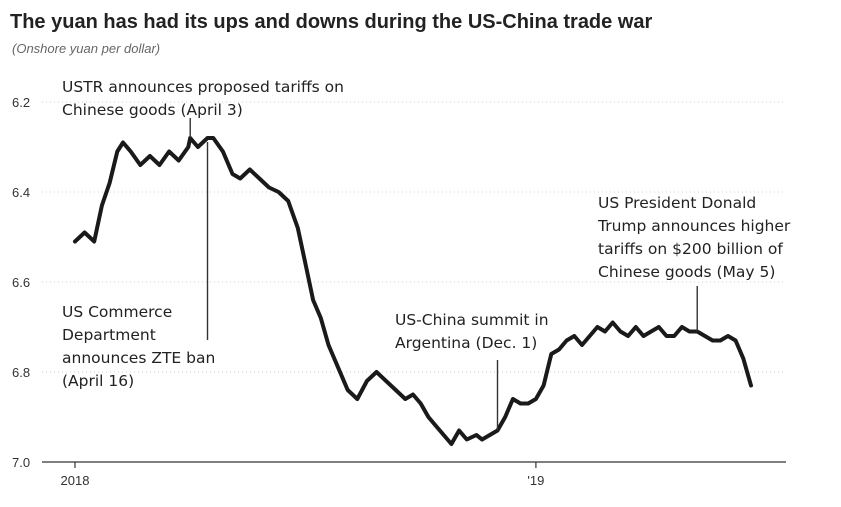 The image size is (841, 507). I want to click on x-tick-label: 2018, so click(75, 480).